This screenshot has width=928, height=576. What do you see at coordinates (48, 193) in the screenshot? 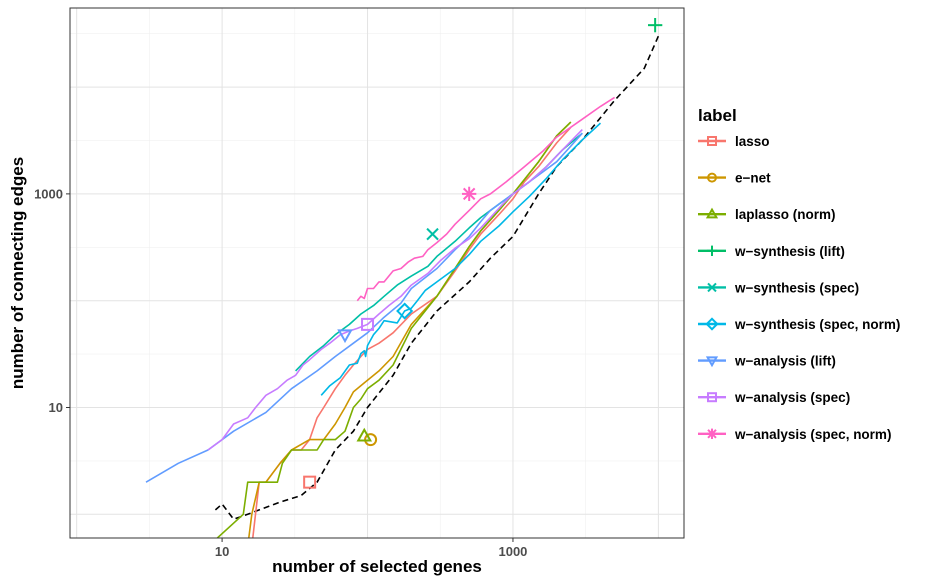
I see `y-tick-label: 1000` at bounding box center [48, 193].